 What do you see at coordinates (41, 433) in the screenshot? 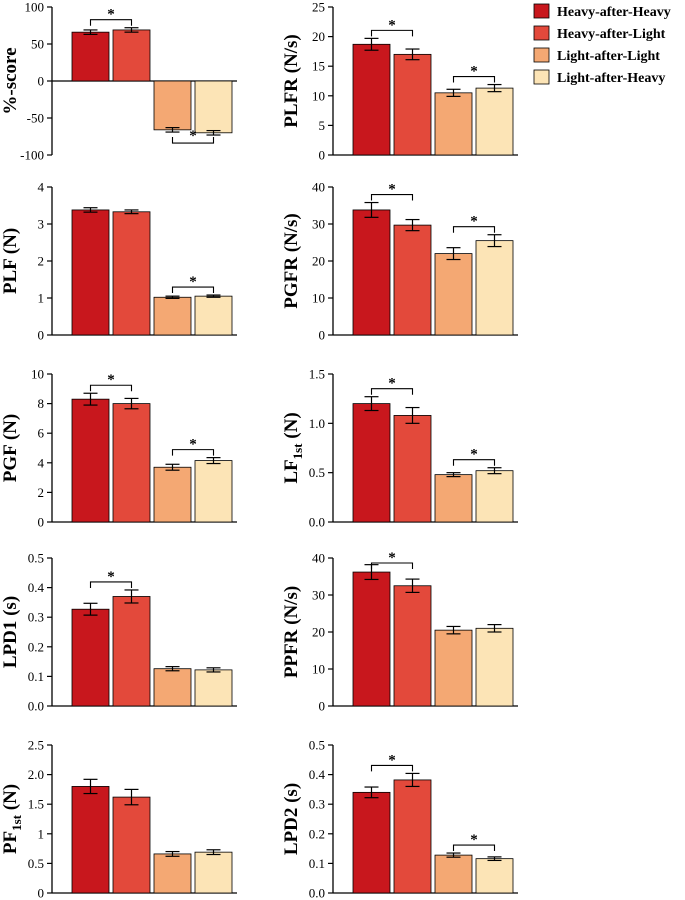
I see `y-tick-label: 6` at bounding box center [41, 433].